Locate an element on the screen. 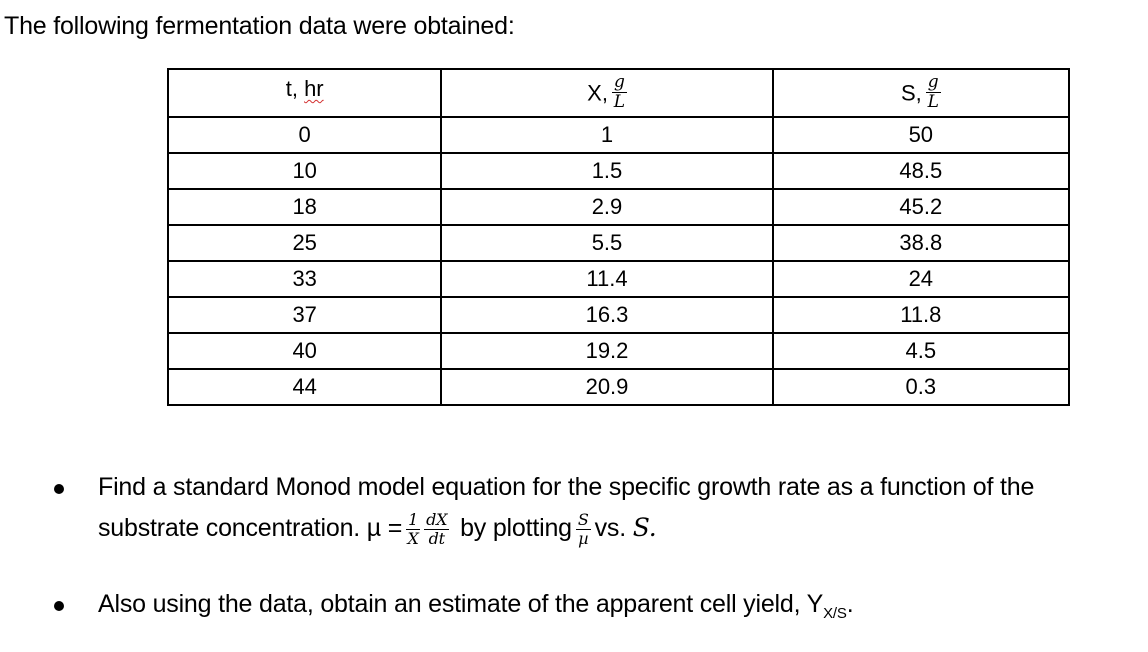  mu-fraction-2: dX dt is located at coordinates (437, 529).